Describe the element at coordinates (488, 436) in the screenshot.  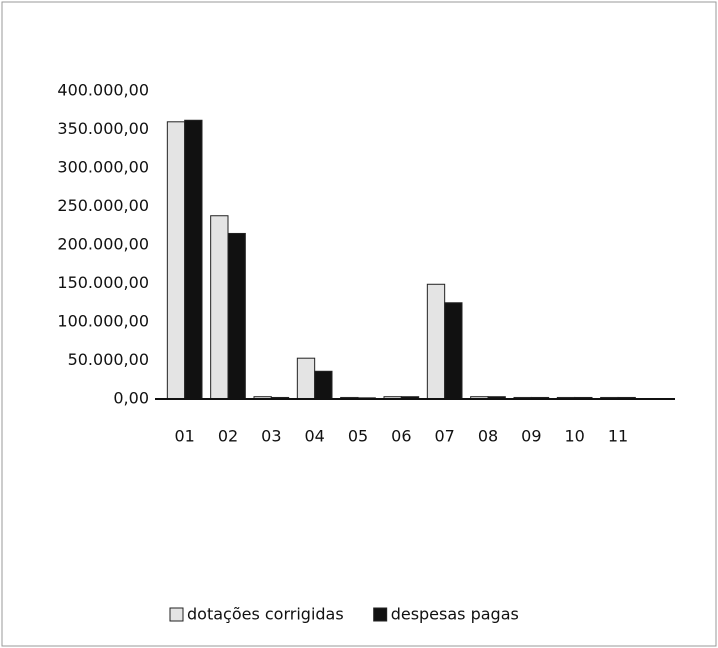
I see `x-tick-label: 08` at that location.